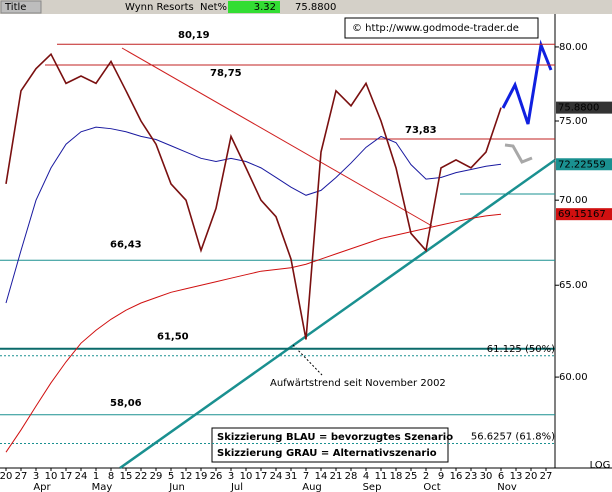 The width and height of the screenshot is (612, 492). I want to click on x-tick-label: 7, so click(306, 476).